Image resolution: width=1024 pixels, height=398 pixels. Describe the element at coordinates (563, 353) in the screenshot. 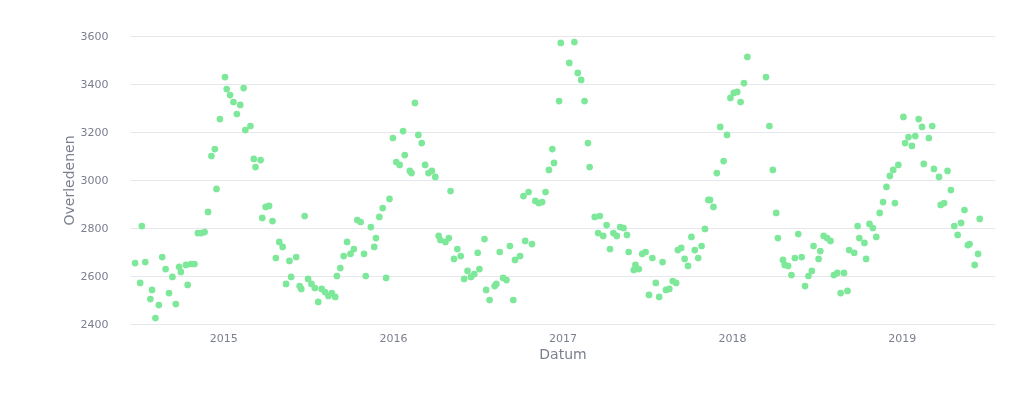

I see `x-axis-title: Datum` at that location.